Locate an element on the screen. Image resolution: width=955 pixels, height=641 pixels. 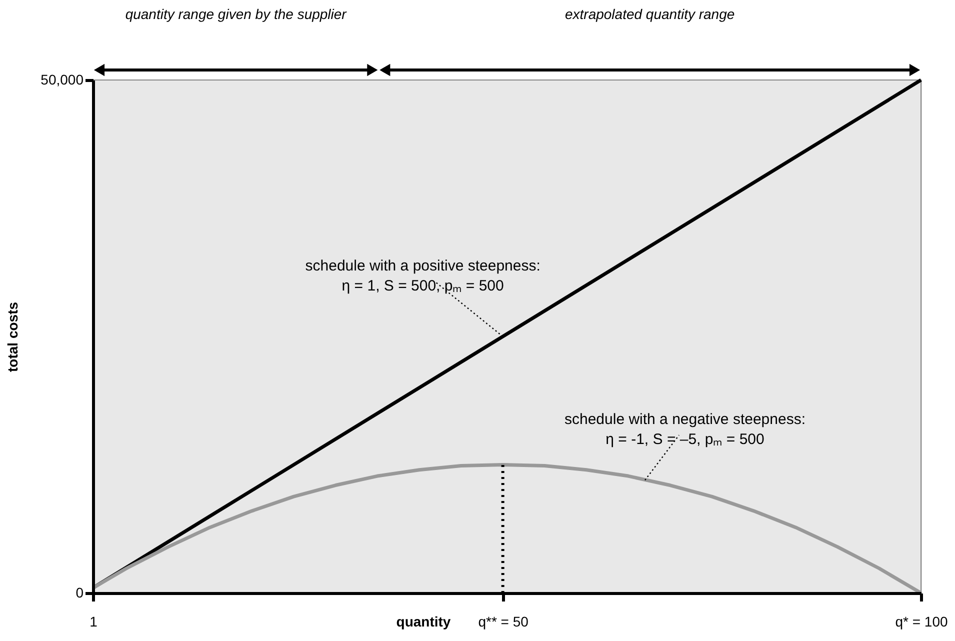
y-axis-title: total costs is located at coordinates (12, 337).